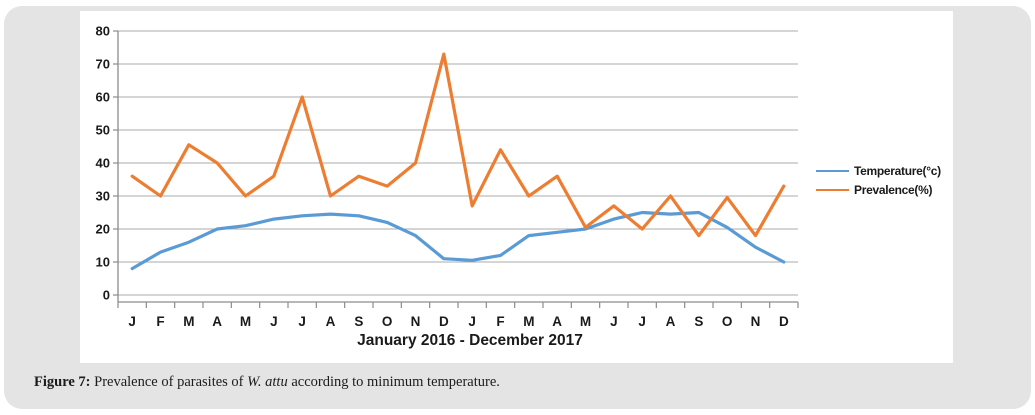 This screenshot has width=1035, height=415. What do you see at coordinates (470, 340) in the screenshot?
I see `x-axis-title: January 2016 - December 2017` at bounding box center [470, 340].